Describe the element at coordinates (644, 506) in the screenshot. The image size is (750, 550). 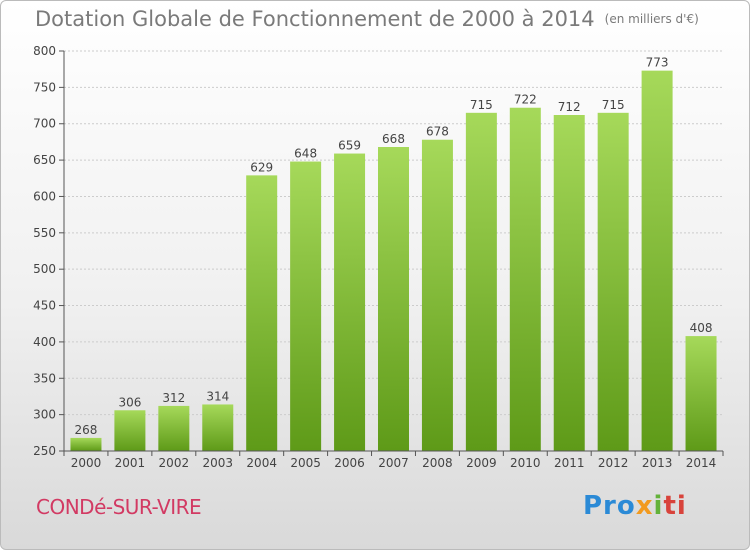
I see `logo-part-2: x` at that location.